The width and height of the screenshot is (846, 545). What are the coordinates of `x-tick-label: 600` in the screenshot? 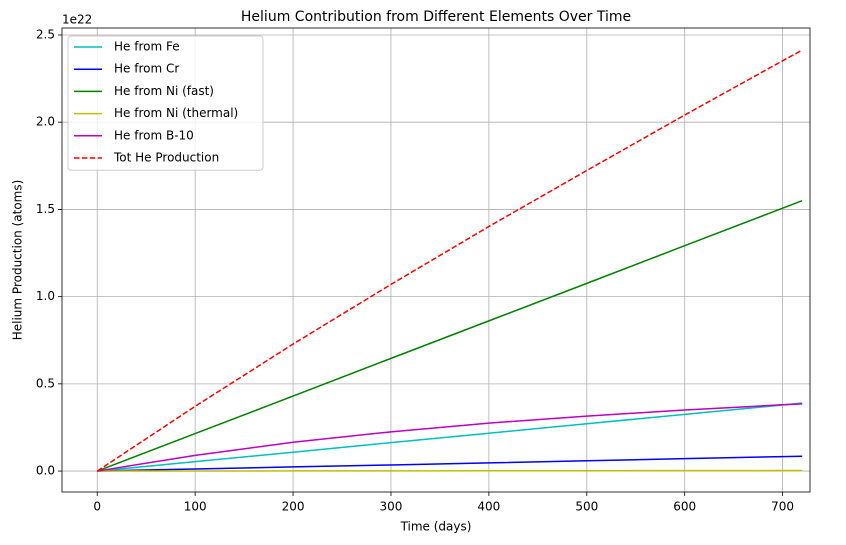 It's located at (684, 507).